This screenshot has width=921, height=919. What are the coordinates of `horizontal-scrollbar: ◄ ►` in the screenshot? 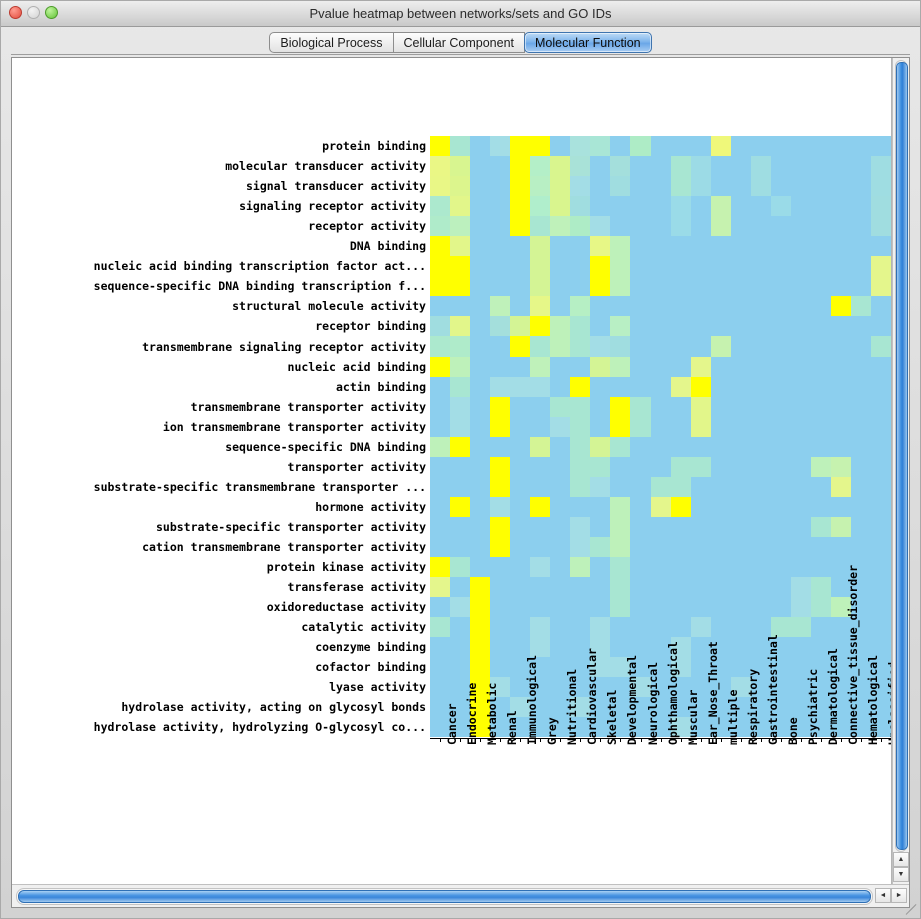 It's located at (460, 895).